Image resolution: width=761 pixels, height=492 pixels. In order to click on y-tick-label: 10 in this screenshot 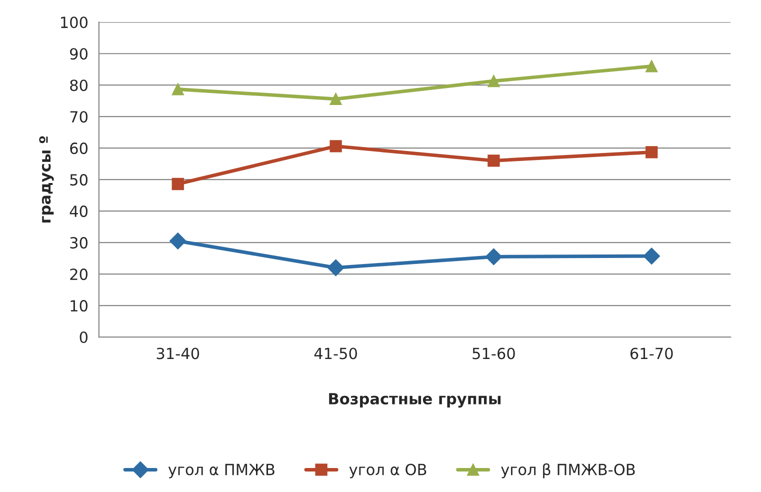, I will do `click(79, 306)`.